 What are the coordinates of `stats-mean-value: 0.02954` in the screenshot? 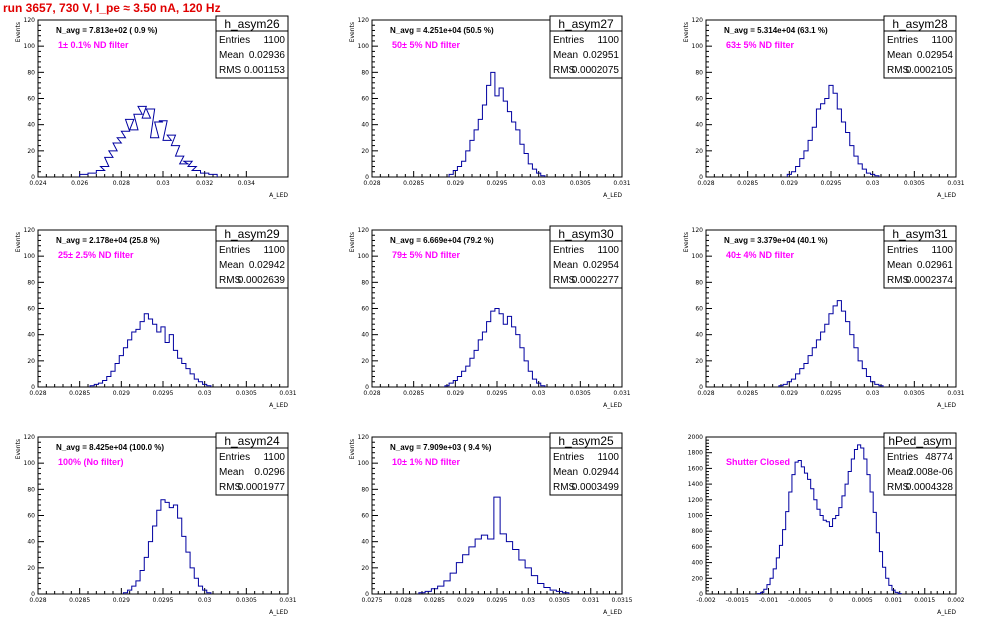 It's located at (935, 55).